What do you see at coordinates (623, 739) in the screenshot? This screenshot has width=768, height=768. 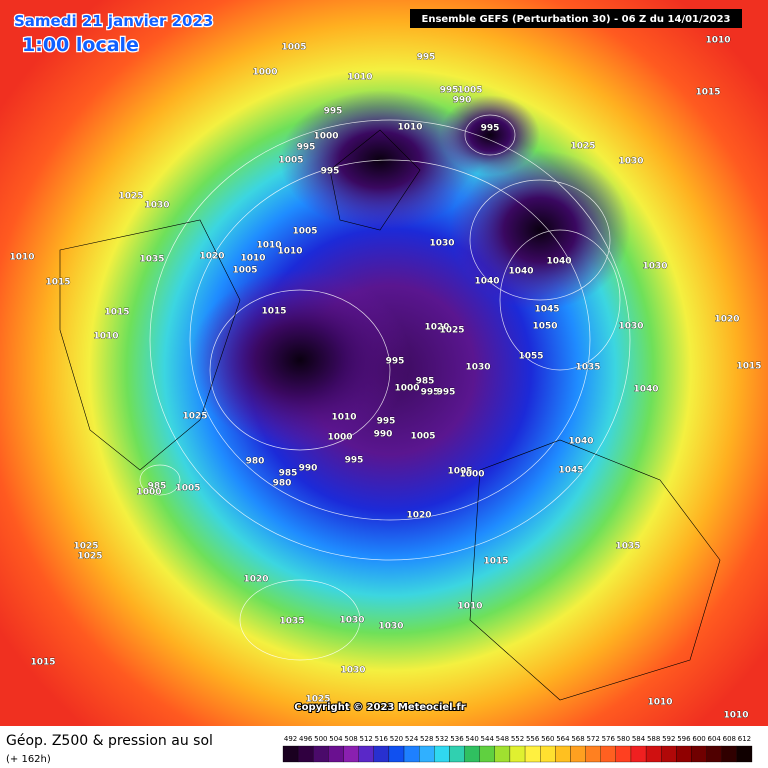 I see `colorbar-label: 580` at bounding box center [623, 739].